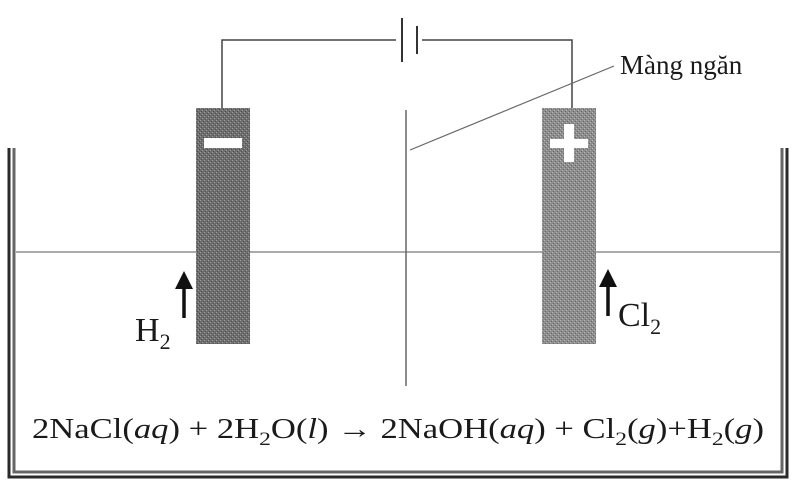 The width and height of the screenshot is (797, 484). I want to click on h2-subscript: 2, so click(165, 341).